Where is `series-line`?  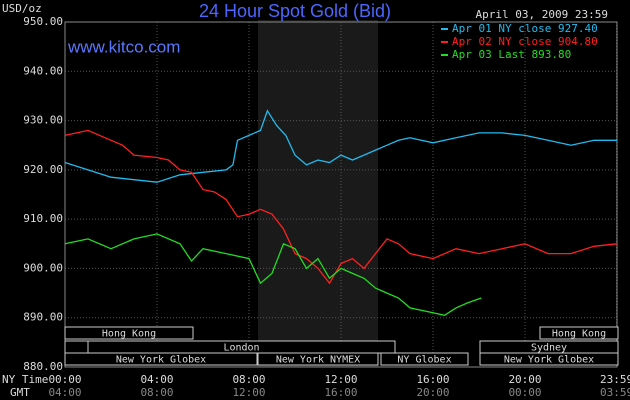
series-line is located at coordinates (273, 274).